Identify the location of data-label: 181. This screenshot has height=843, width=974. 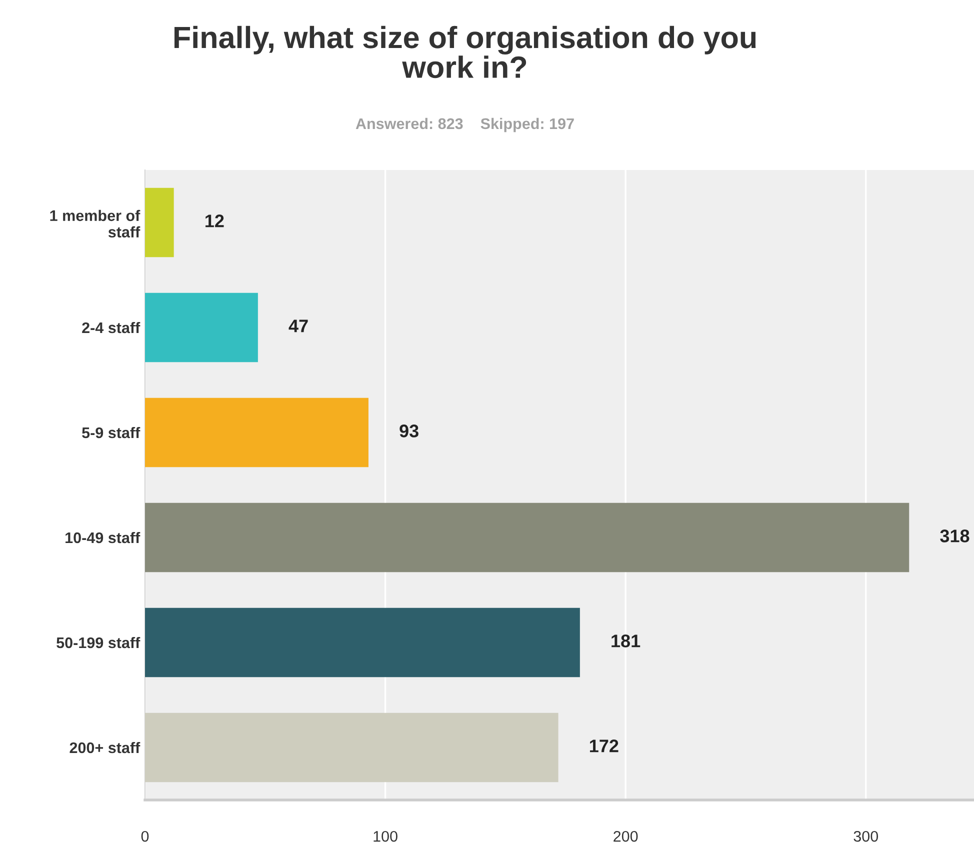
(626, 641).